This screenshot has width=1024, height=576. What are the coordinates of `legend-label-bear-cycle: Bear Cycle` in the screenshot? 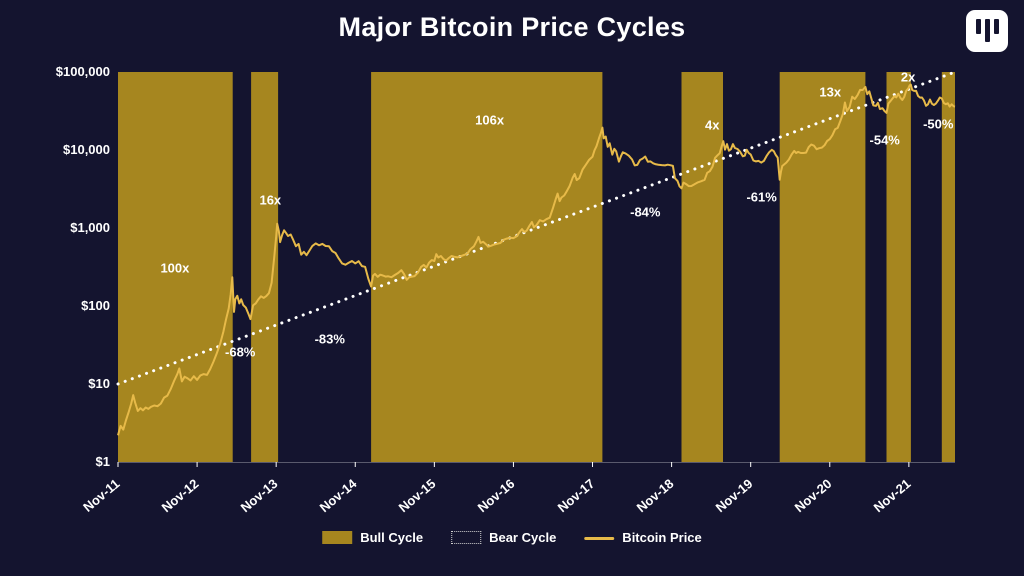 It's located at (523, 537).